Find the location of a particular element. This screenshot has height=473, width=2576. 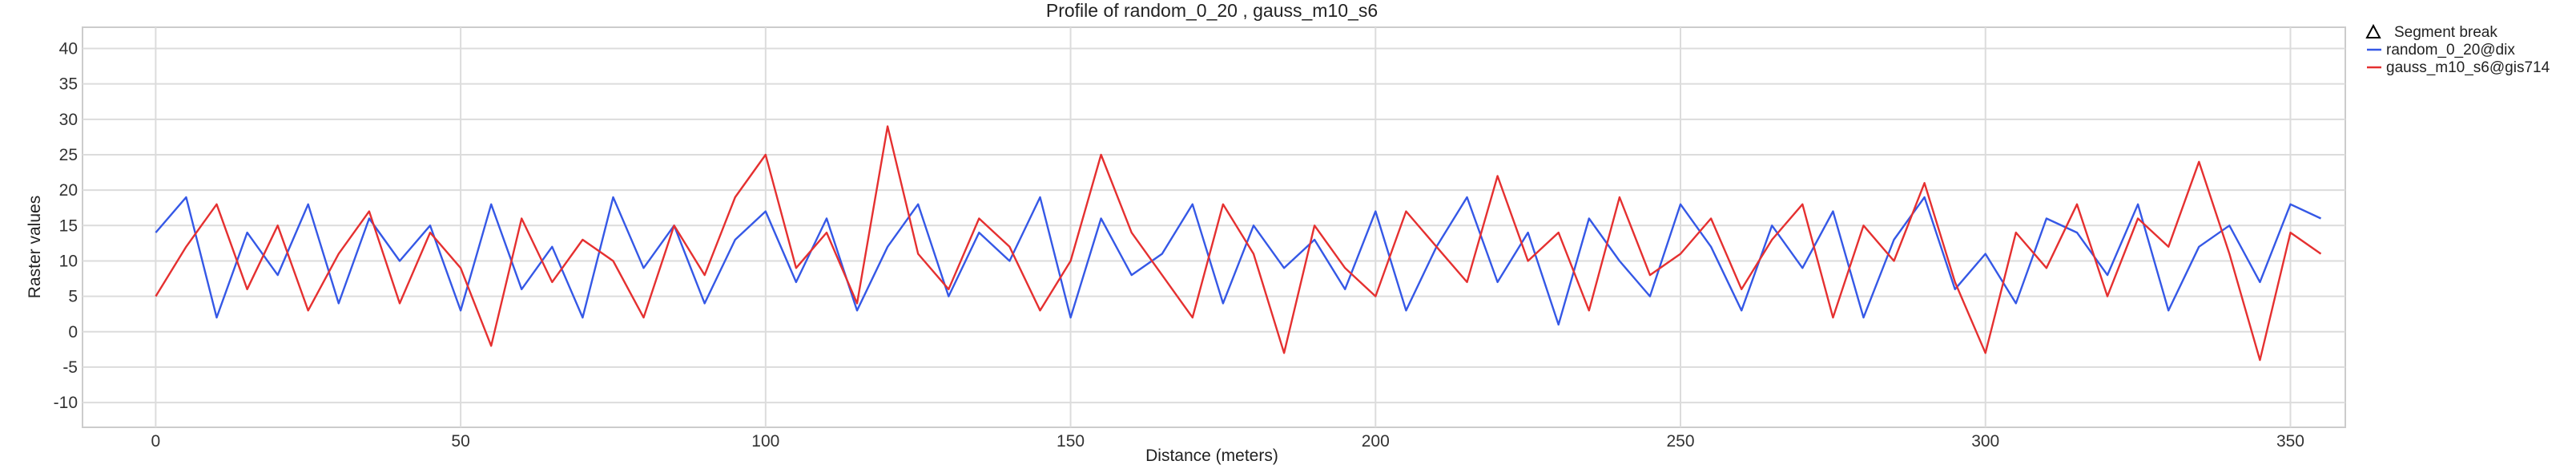

y-tick-label: 0 is located at coordinates (73, 332).